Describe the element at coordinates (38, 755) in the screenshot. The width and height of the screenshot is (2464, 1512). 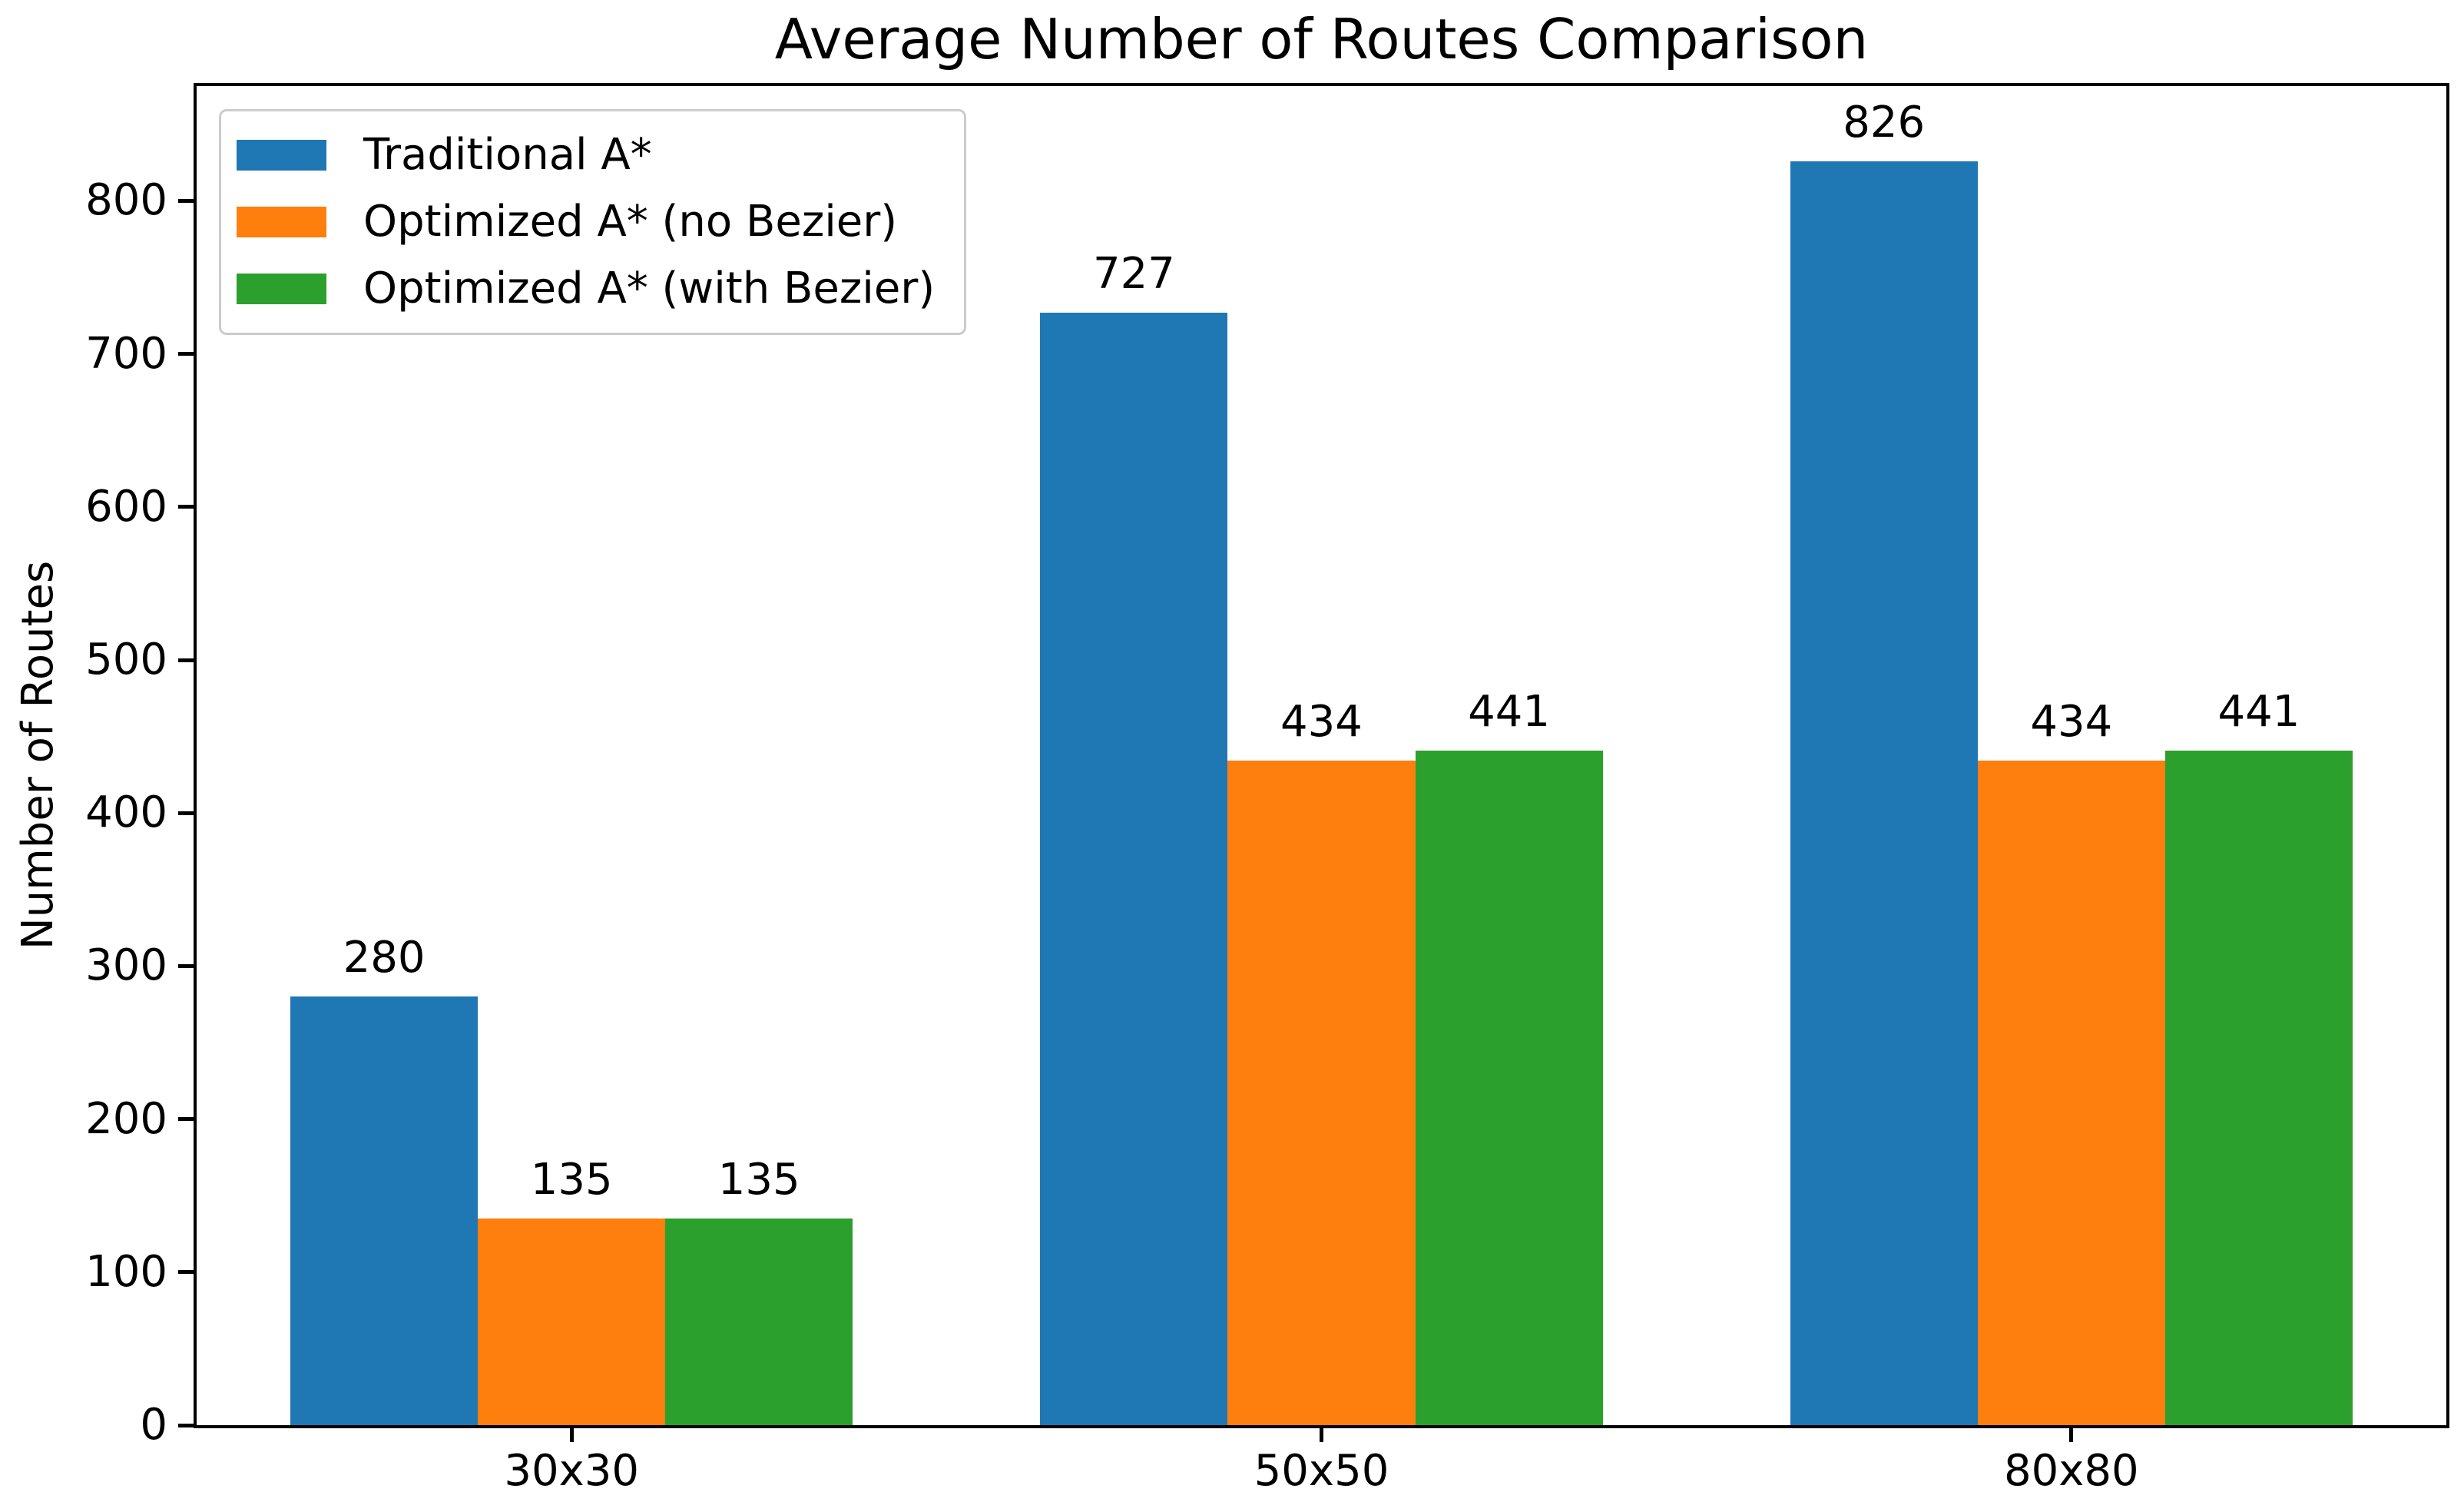
I see `y-axis-label: Number of Routes` at that location.